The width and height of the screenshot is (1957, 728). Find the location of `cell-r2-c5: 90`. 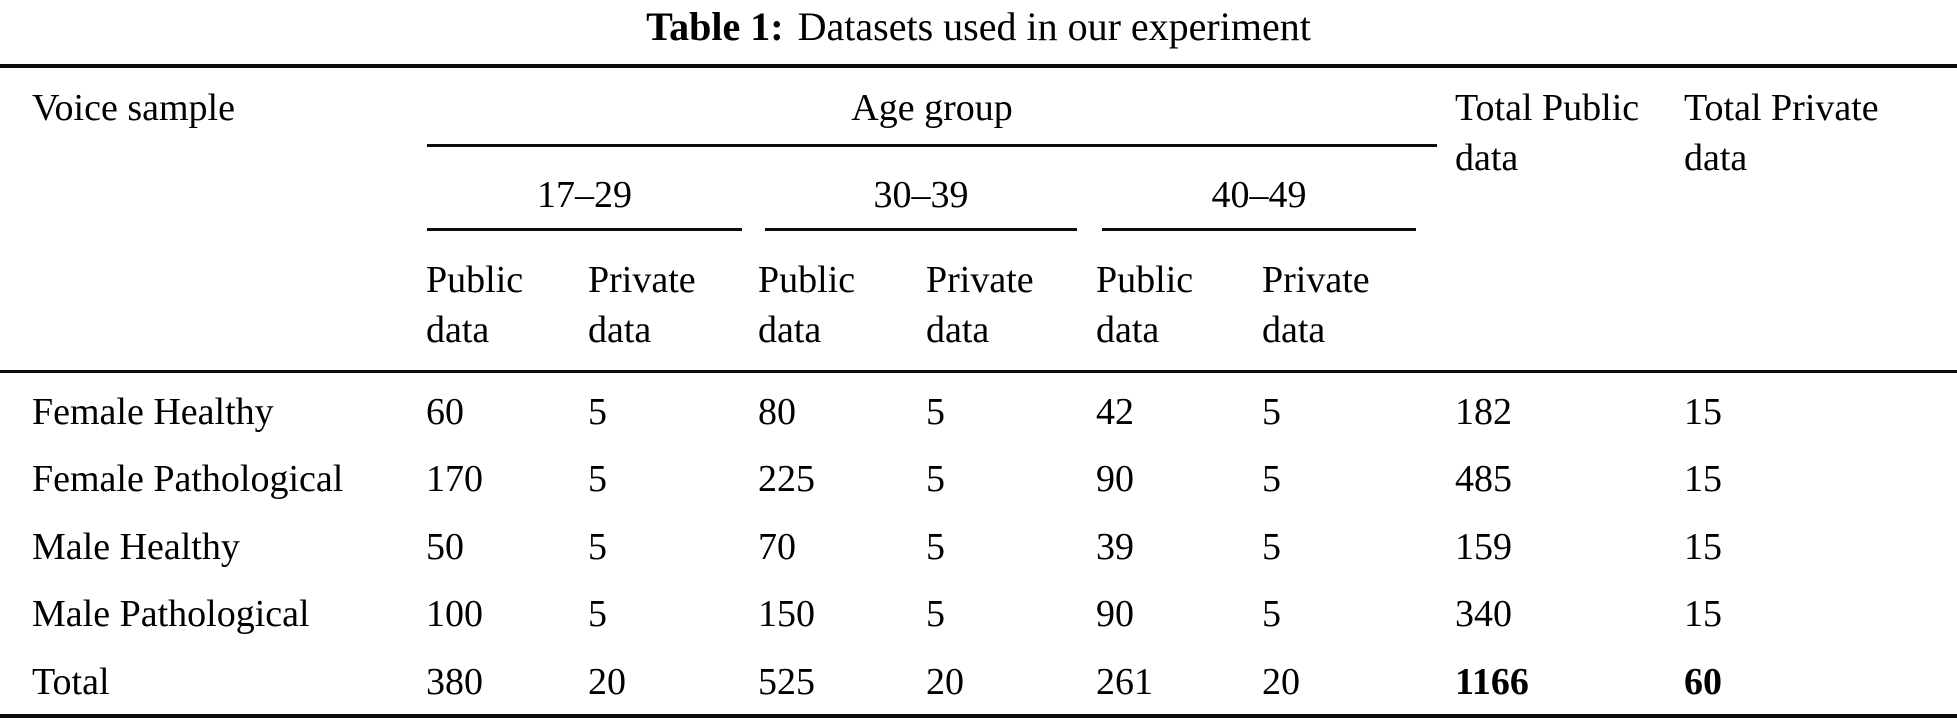

cell-r2-c5: 90 is located at coordinates (1115, 479).